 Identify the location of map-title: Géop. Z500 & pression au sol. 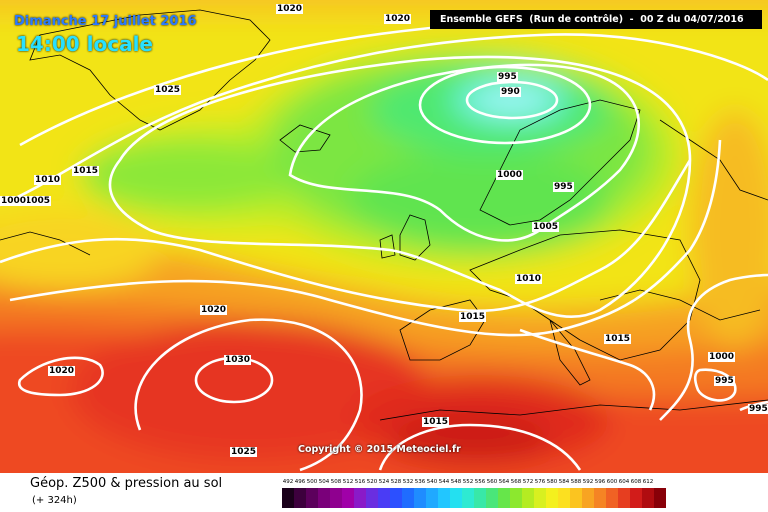
(126, 483).